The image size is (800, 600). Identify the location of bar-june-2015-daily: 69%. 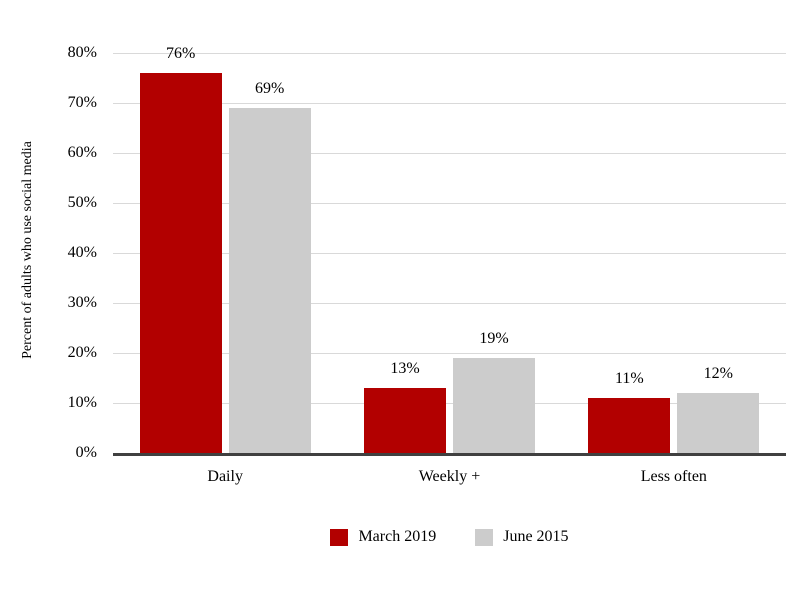
(269, 267).